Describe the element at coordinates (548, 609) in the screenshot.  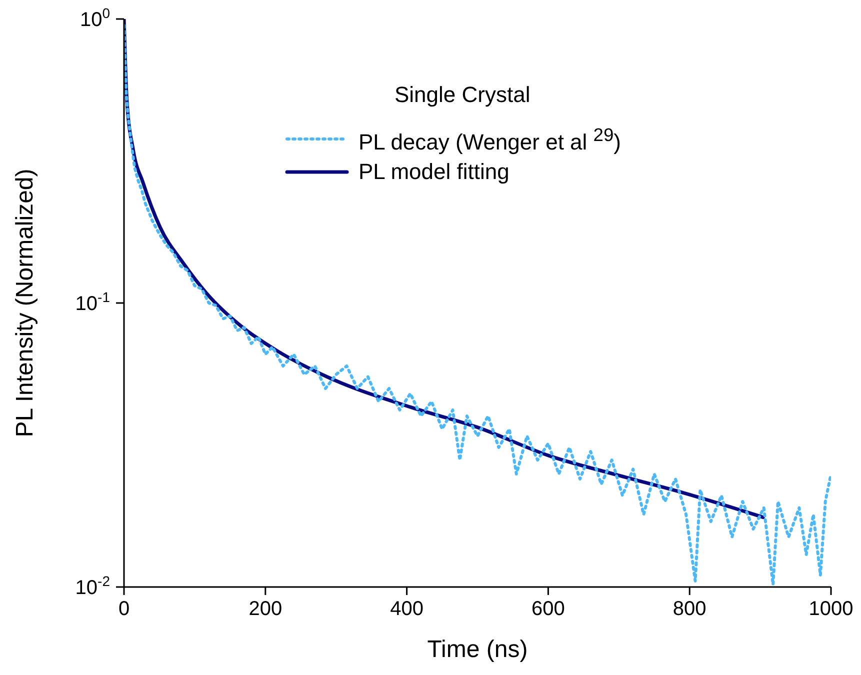
I see `x-tick-label: 600` at that location.